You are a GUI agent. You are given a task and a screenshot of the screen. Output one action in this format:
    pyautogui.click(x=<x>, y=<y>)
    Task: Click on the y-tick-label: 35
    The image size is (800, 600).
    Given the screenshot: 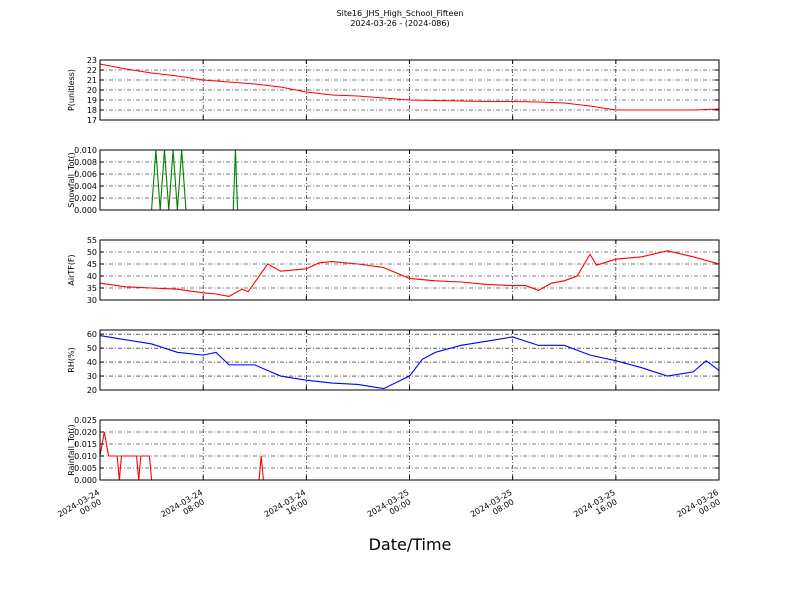 What is the action you would take?
    pyautogui.click(x=92, y=288)
    